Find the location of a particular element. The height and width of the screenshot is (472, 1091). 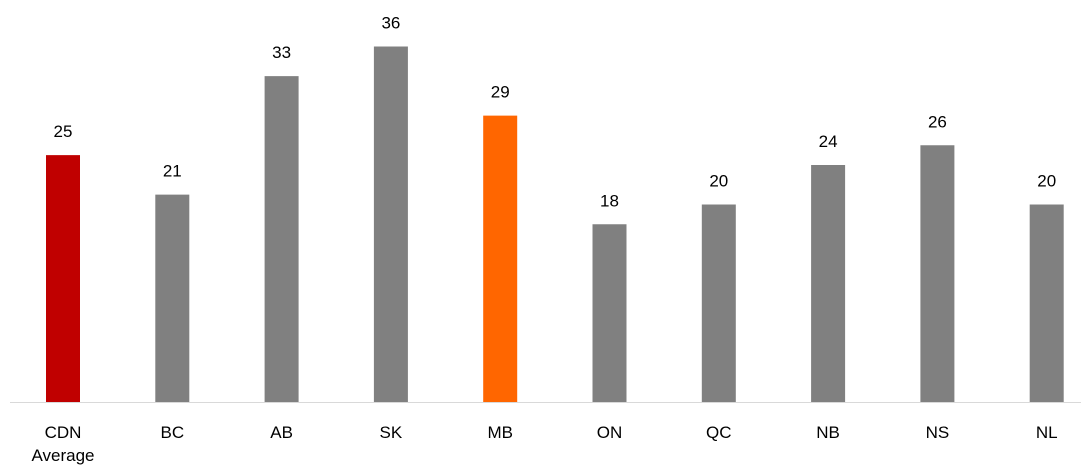

value-label: 21 is located at coordinates (172, 171).